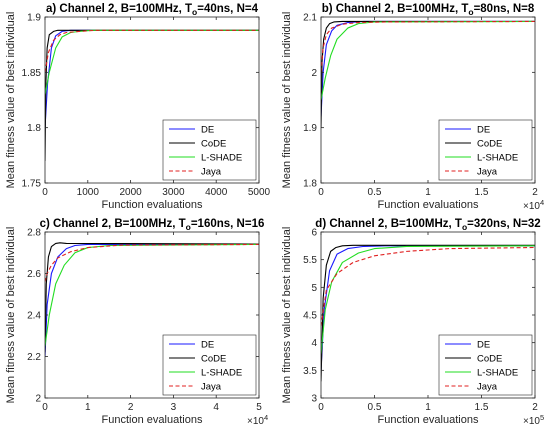 This screenshot has height=438, width=550. Describe the element at coordinates (34, 357) in the screenshot. I see `y-tick-label: 2.2` at that location.